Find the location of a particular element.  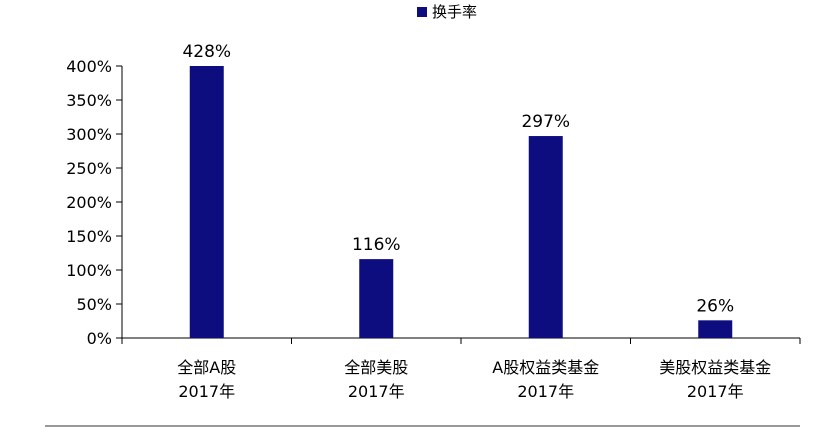

category-label: 全部美股 is located at coordinates (376, 367).